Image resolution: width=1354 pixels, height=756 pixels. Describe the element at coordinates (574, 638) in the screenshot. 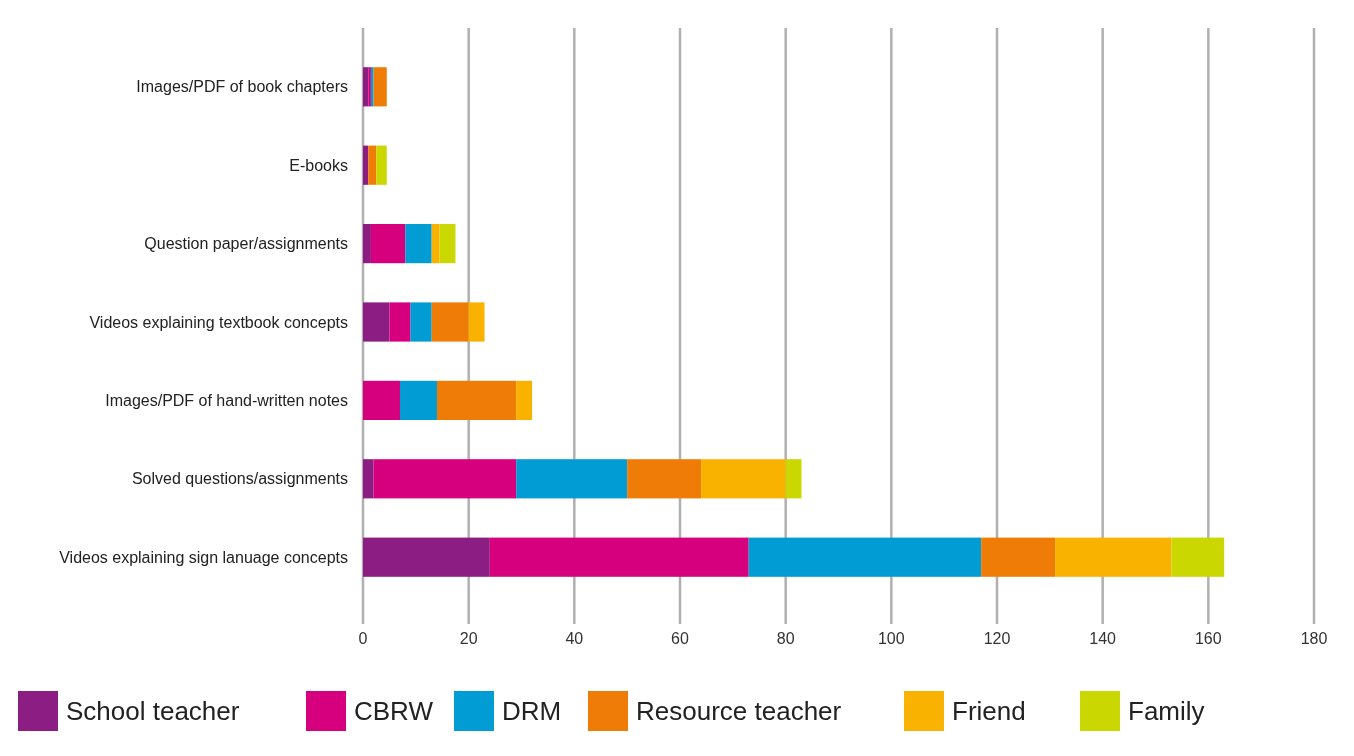

I see `x-tick-label: 40` at that location.